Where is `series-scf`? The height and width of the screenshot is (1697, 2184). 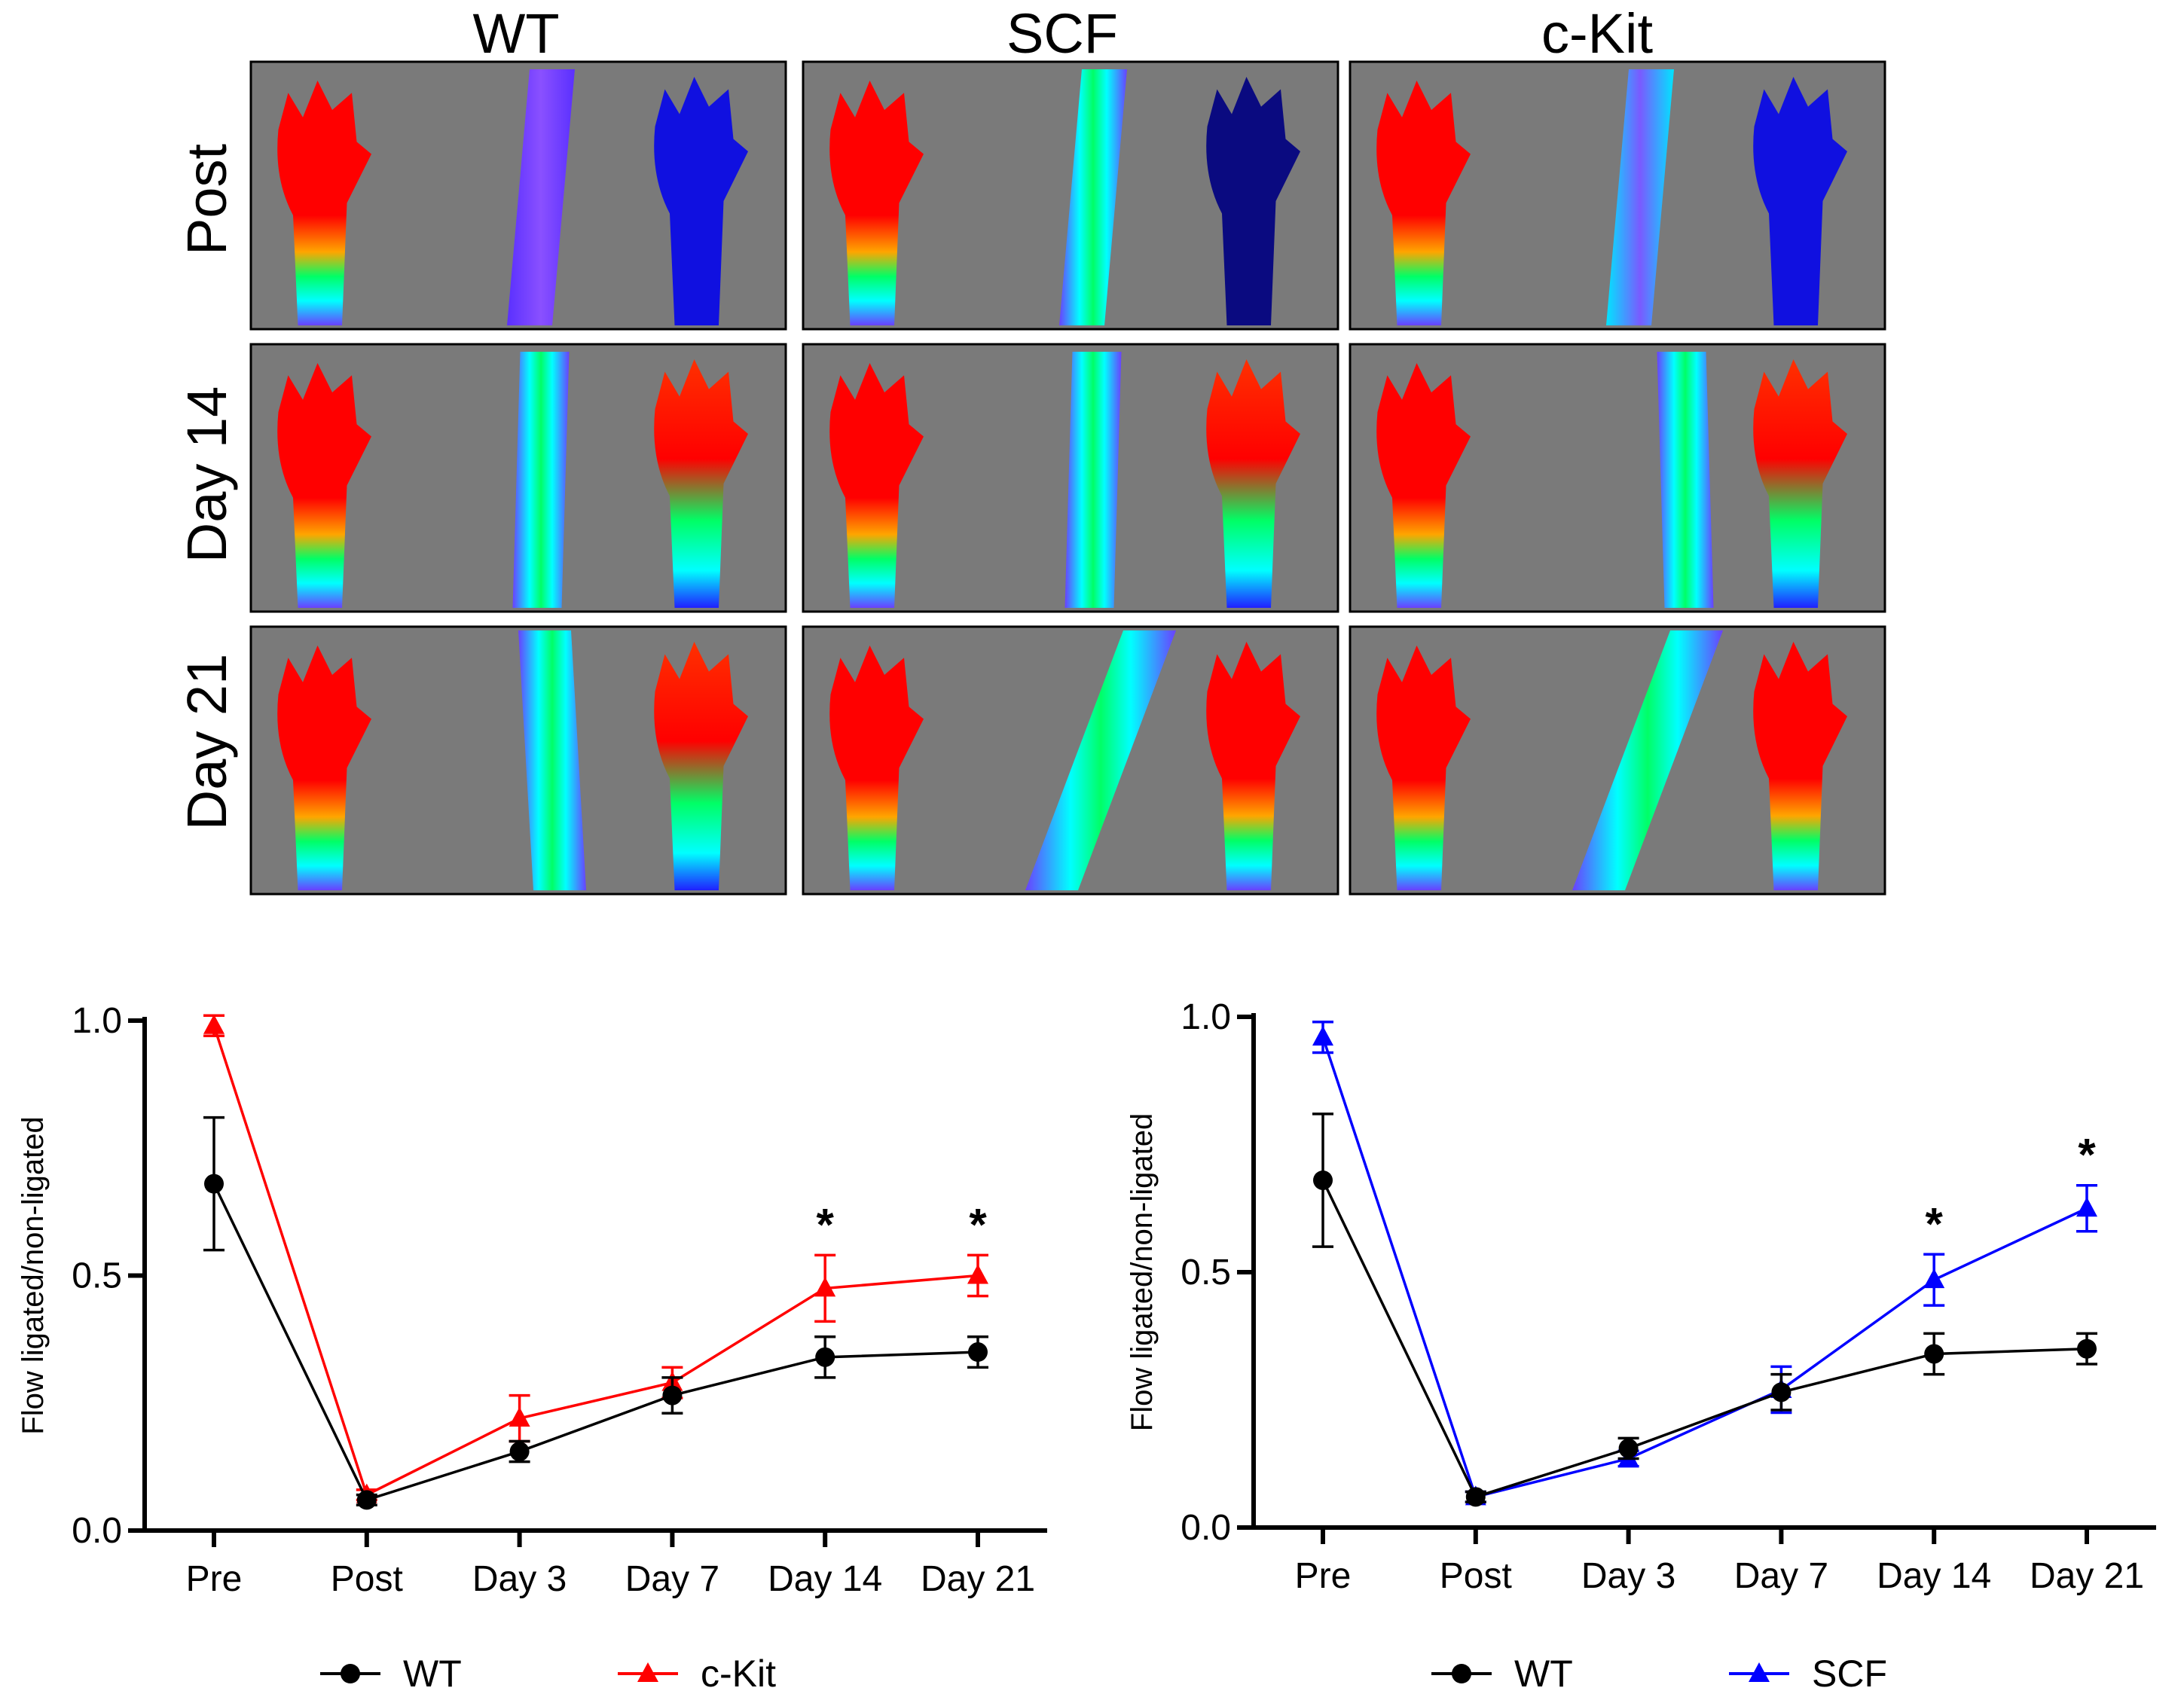
series-scf is located at coordinates (1704, 1263).